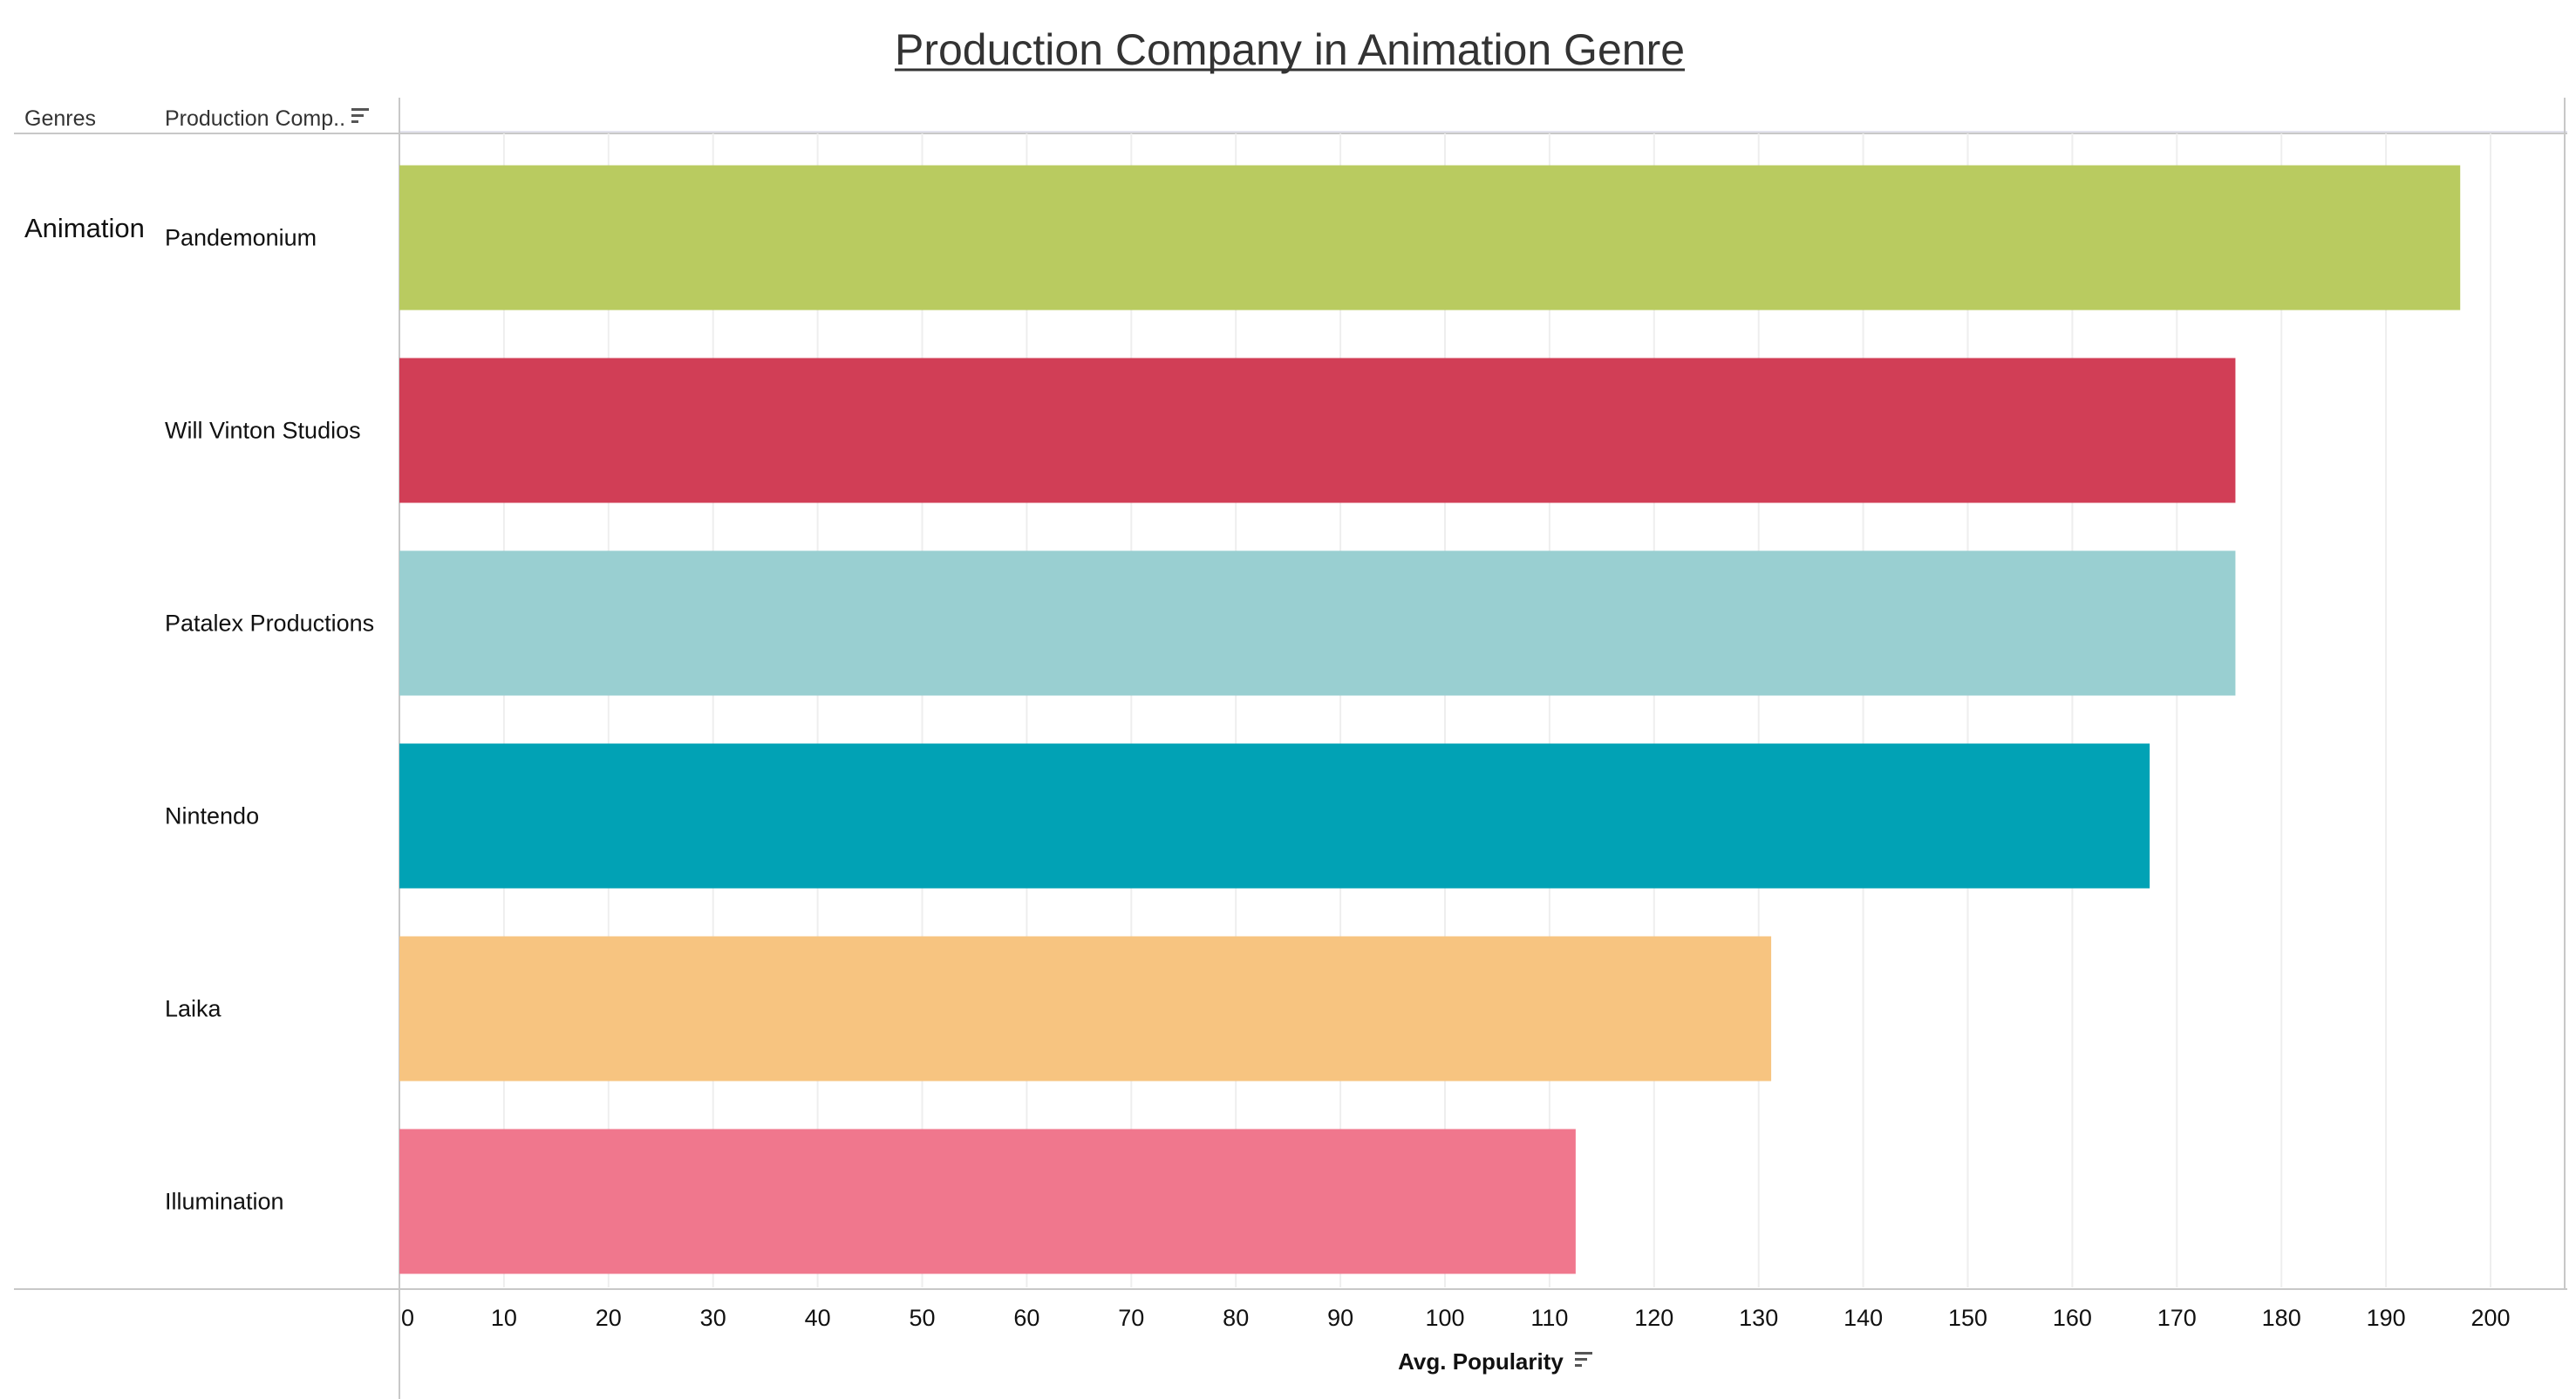 This screenshot has width=2576, height=1399. What do you see at coordinates (2177, 1318) in the screenshot?
I see `x-tick-label: 170` at bounding box center [2177, 1318].